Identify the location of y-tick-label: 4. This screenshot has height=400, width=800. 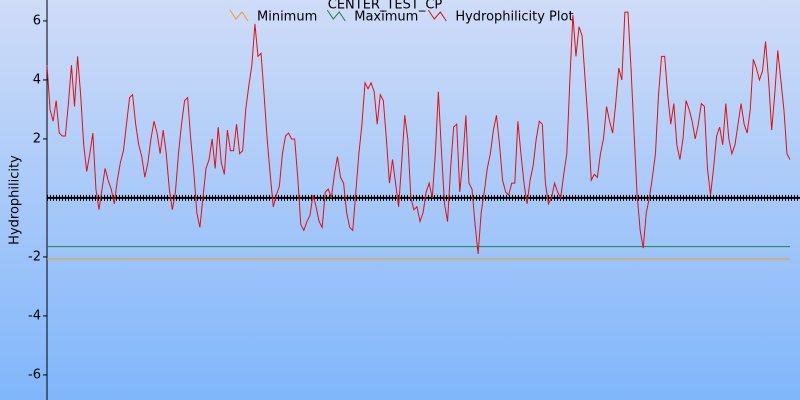
(37, 79).